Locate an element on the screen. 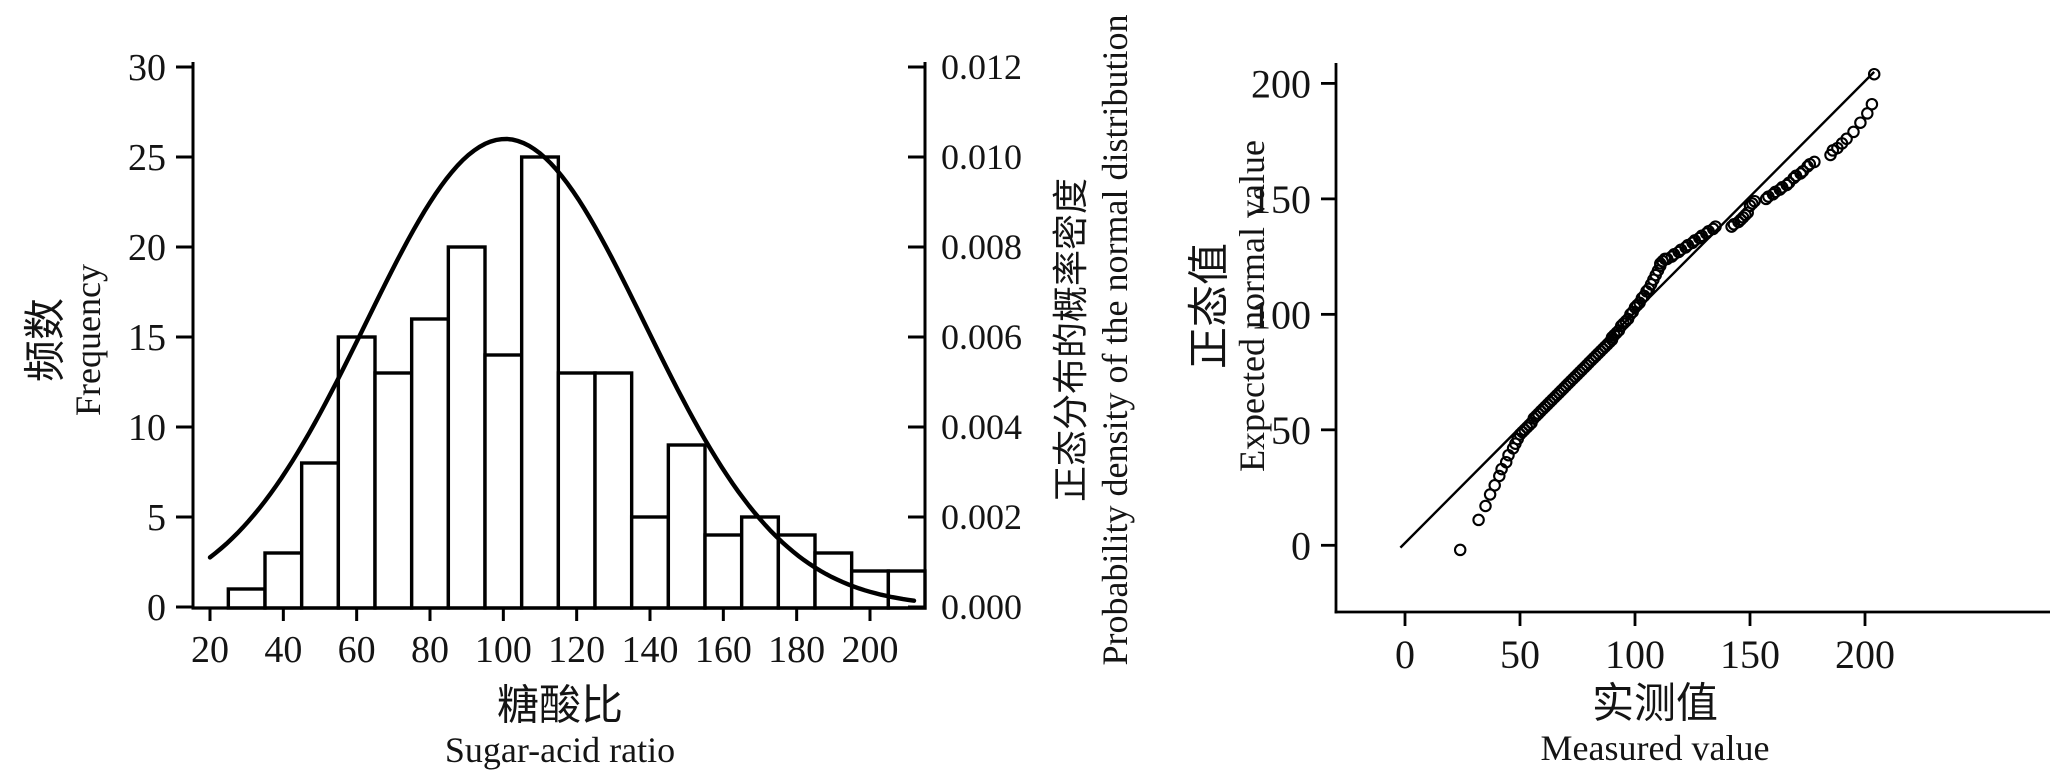  hist-right-y-tick-label: 0.000 is located at coordinates (981, 607).